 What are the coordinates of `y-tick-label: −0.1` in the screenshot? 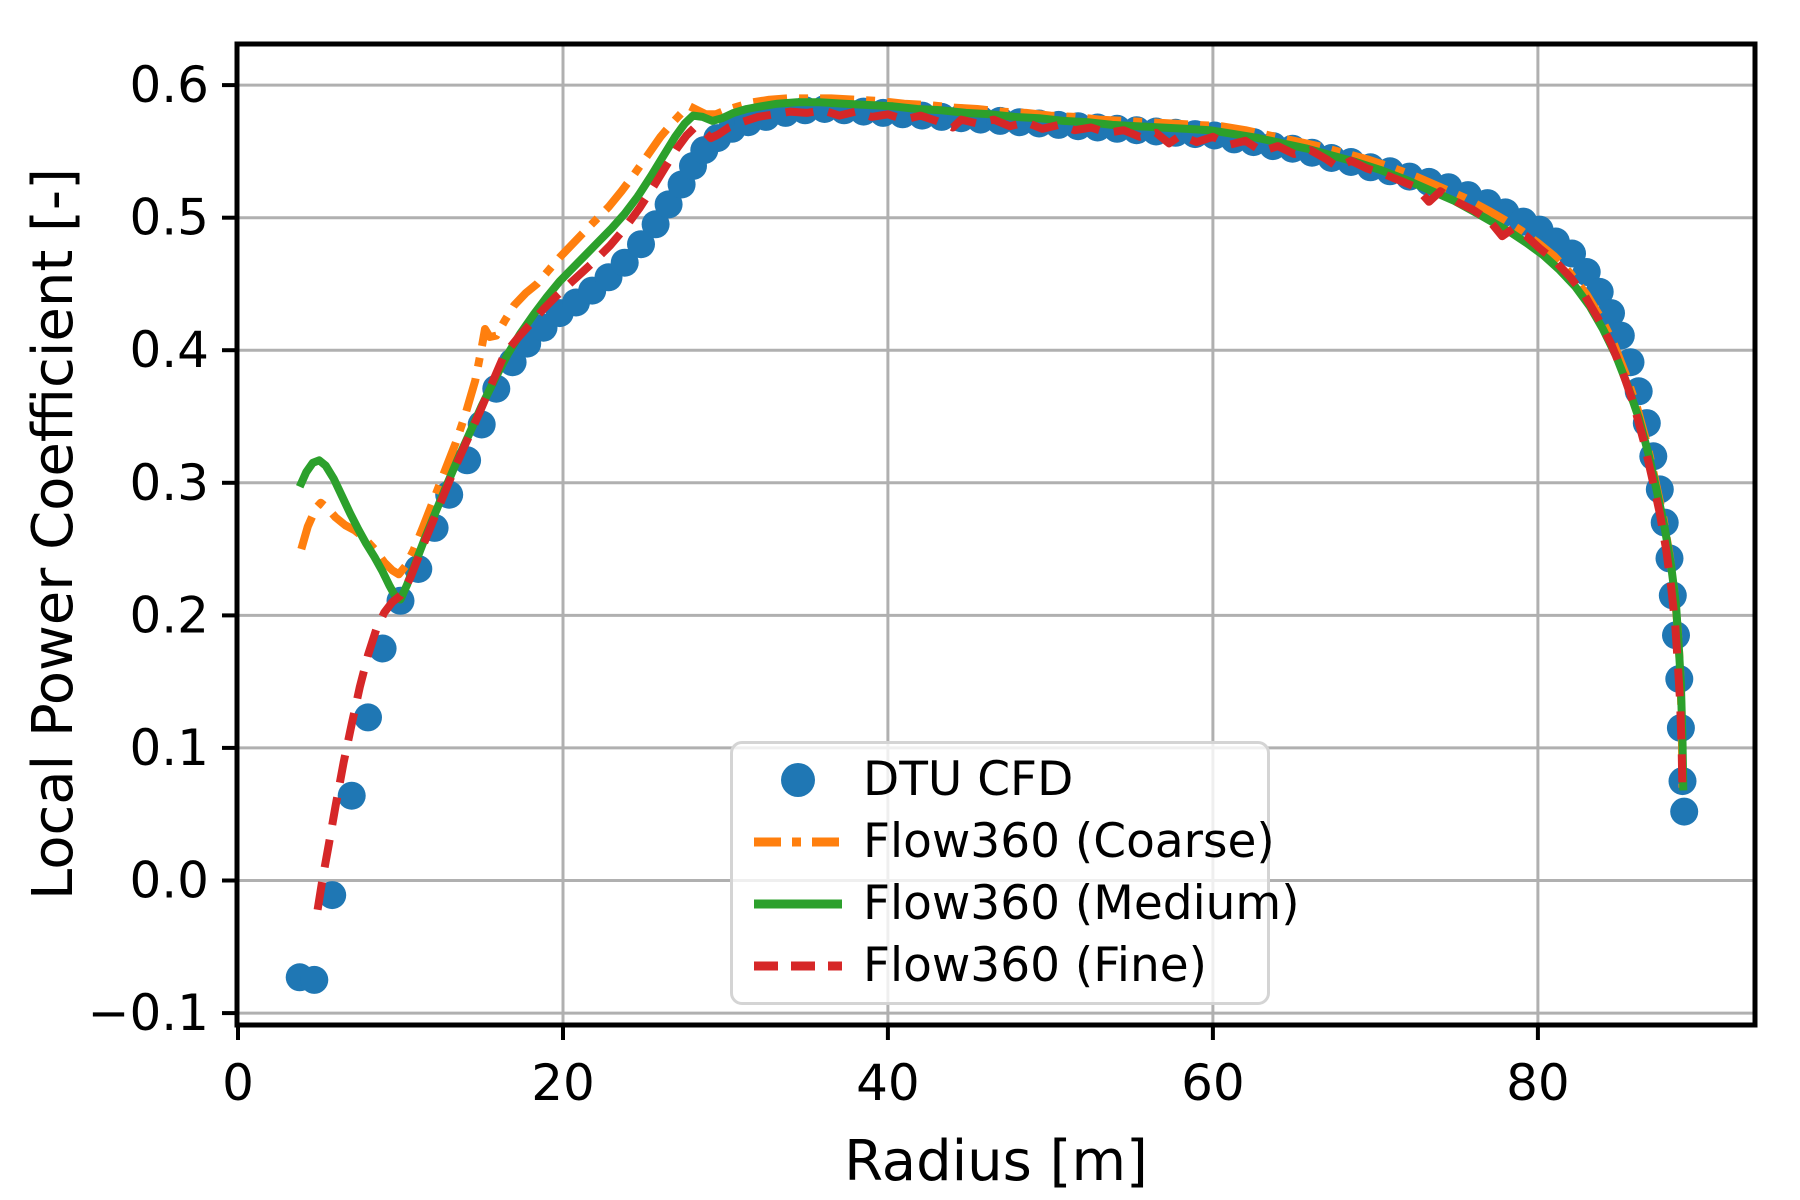 It's located at (148, 1013).